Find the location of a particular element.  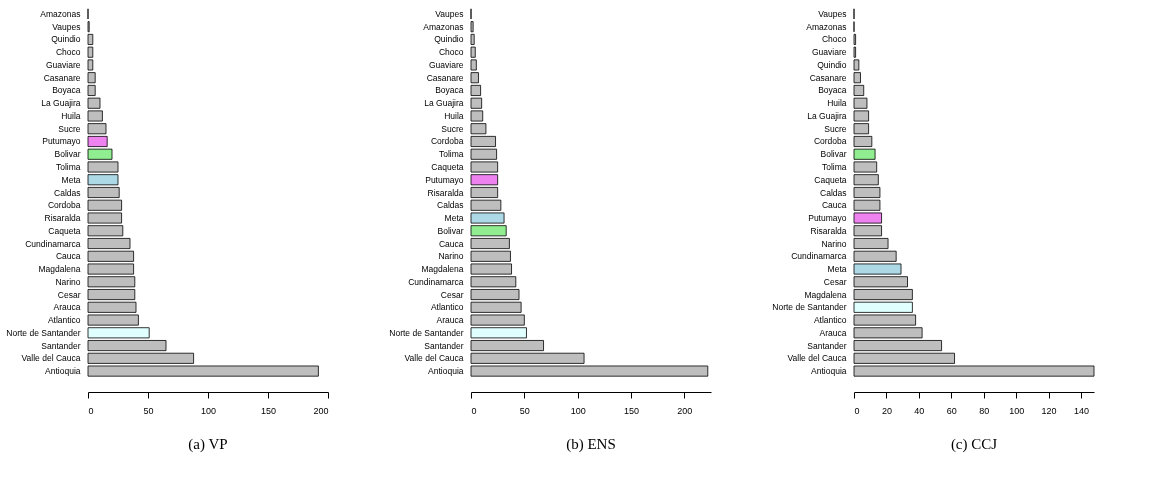

x-tick-label: 60 is located at coordinates (951, 410).